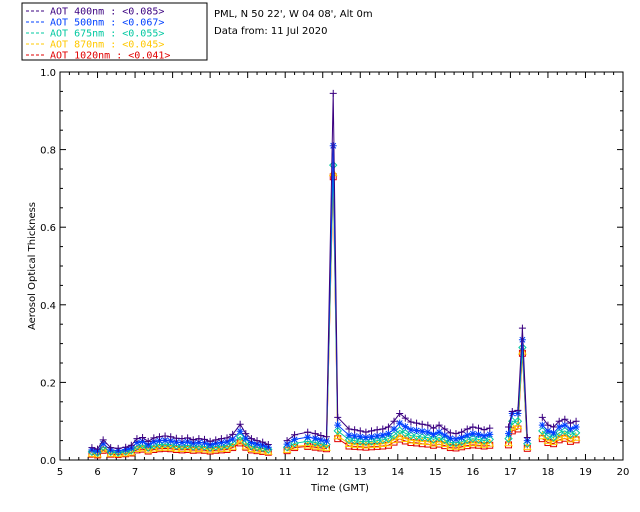  Describe the element at coordinates (143, 12) in the screenshot. I see `legend-mean-value: <0.085>` at that location.